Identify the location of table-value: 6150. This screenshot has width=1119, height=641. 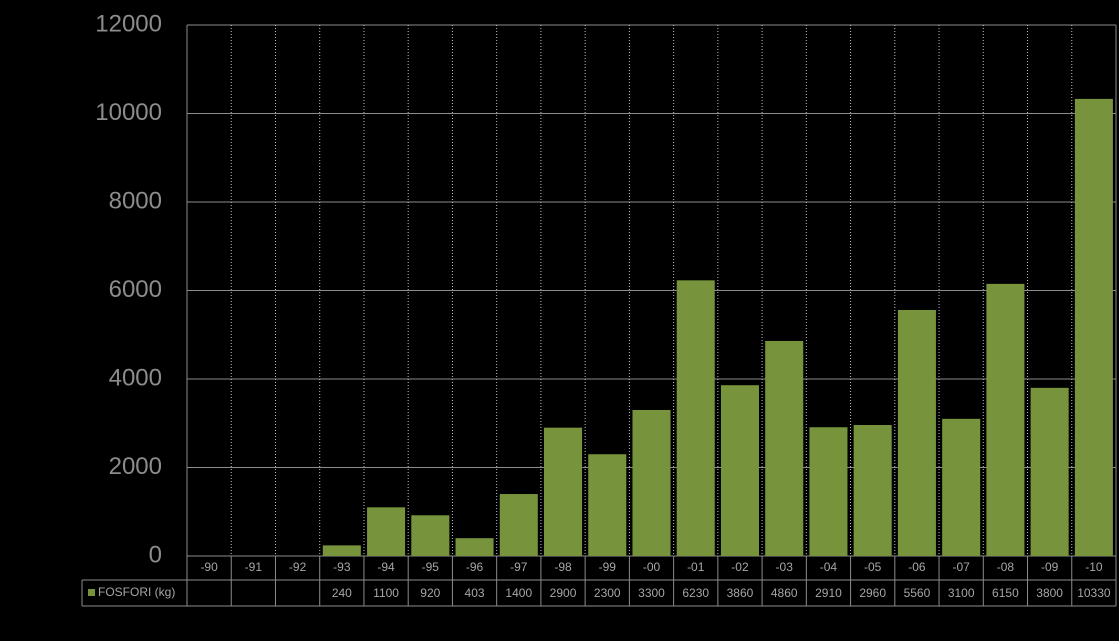
(1005, 593).